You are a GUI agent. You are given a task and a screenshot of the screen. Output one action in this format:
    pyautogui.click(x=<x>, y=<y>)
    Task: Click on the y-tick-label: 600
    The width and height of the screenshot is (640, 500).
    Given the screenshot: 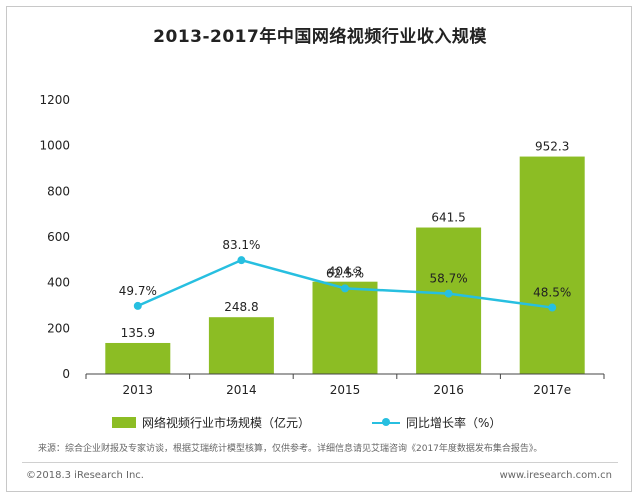 What is the action you would take?
    pyautogui.click(x=58, y=237)
    